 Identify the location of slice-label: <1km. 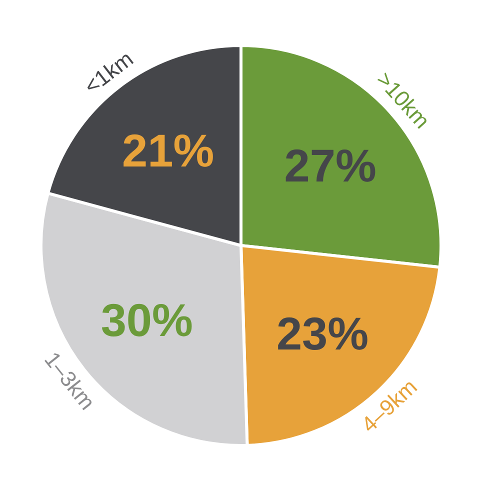
(108, 72).